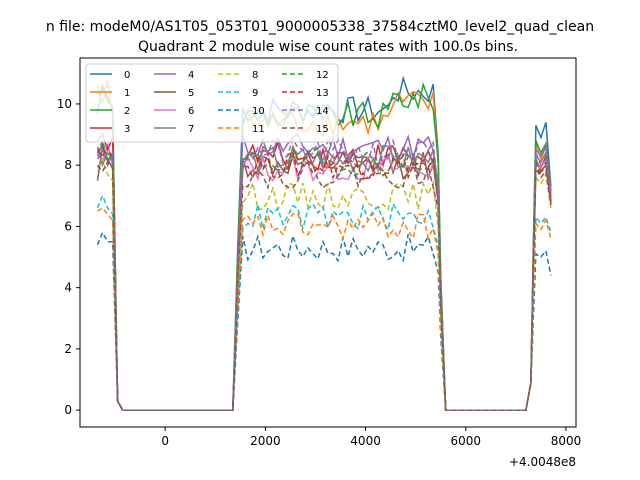 The width and height of the screenshot is (640, 480). What do you see at coordinates (365, 441) in the screenshot?
I see `x-tick-label: 4000` at bounding box center [365, 441].